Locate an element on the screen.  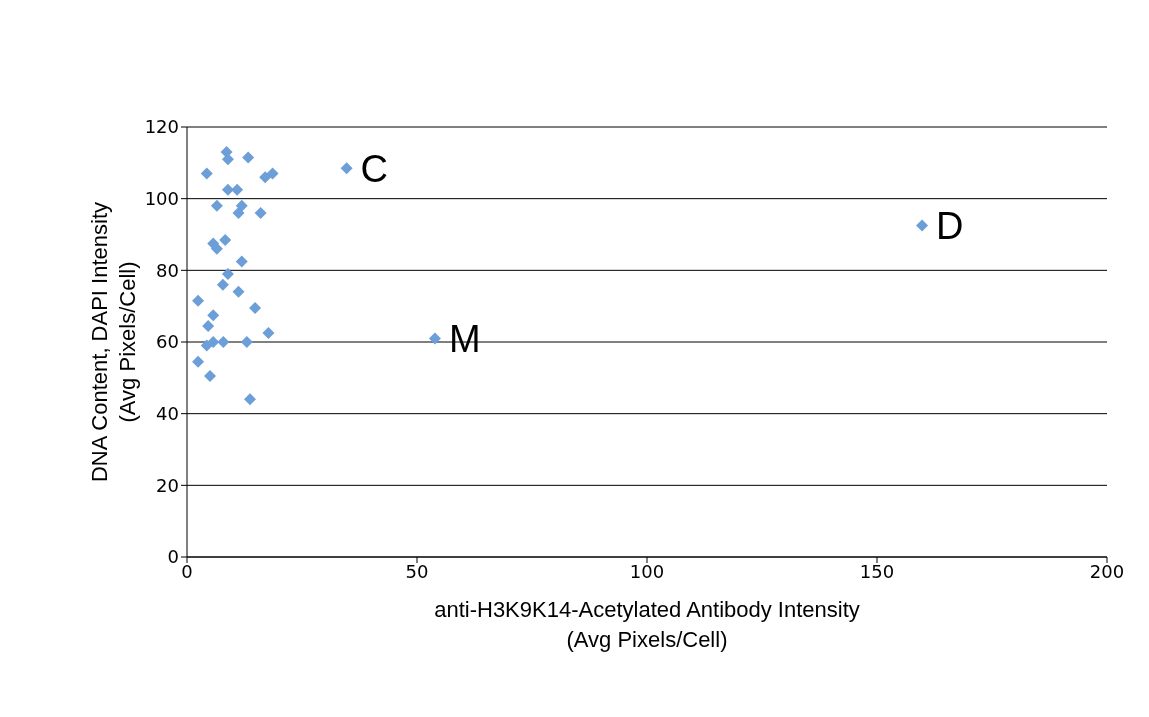
y-tick-label: 100 is located at coordinates (161, 199).